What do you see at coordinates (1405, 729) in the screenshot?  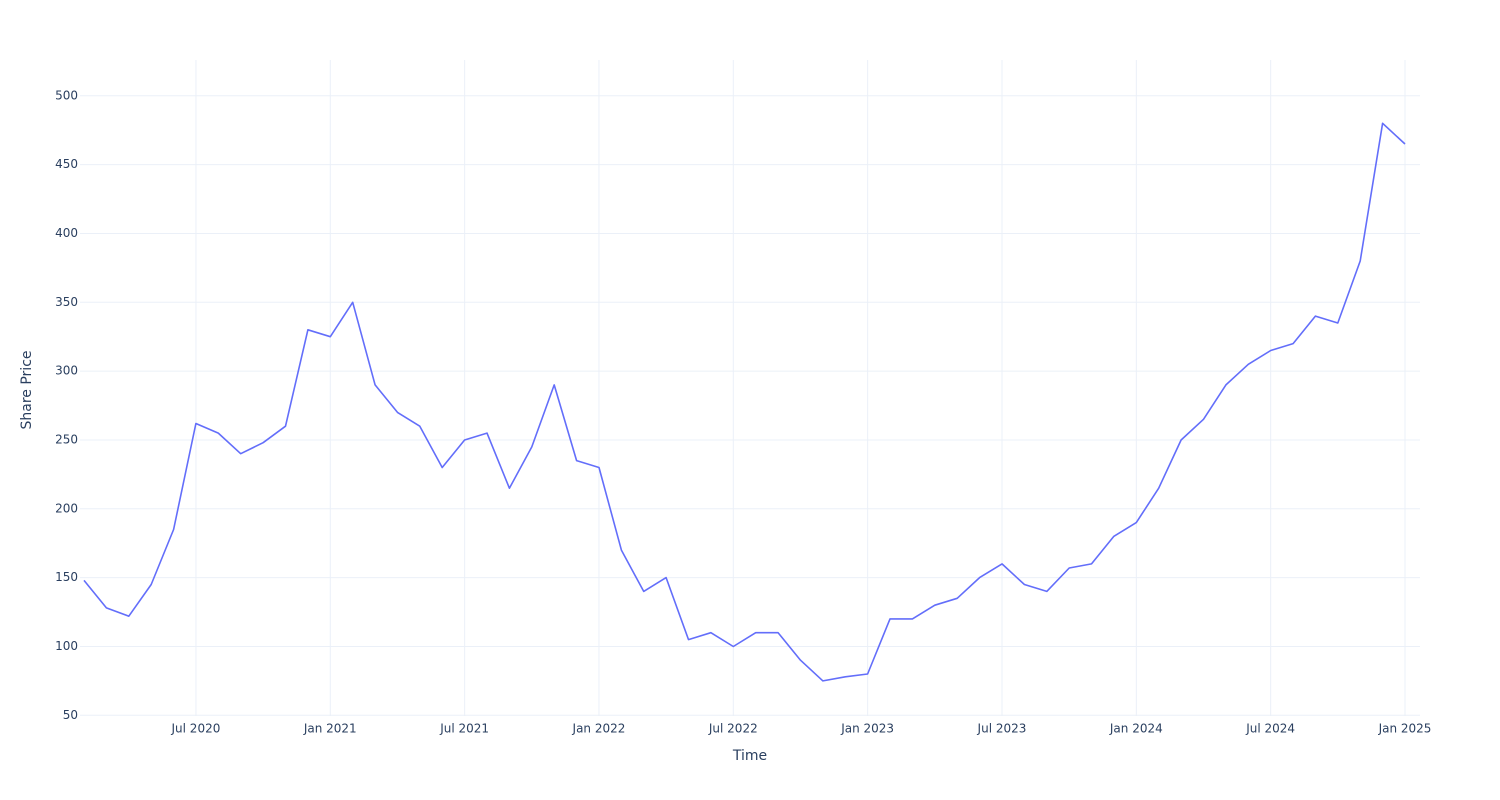 I see `x-tick-label: Jan 2025` at bounding box center [1405, 729].